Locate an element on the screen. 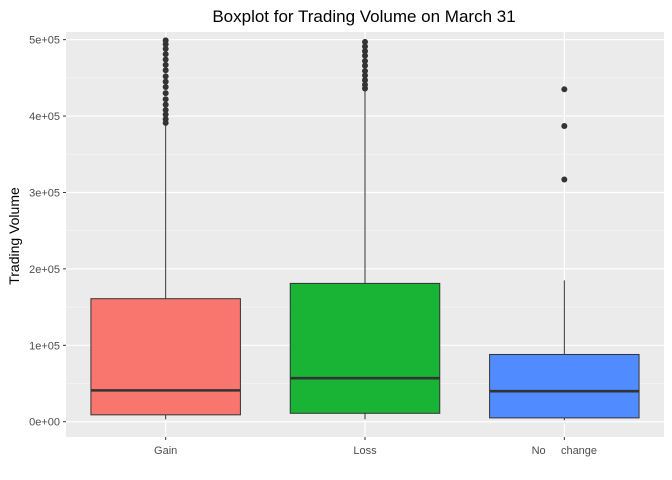 This screenshot has width=672, height=480. y-tick-label: 4e+05 is located at coordinates (44, 117).